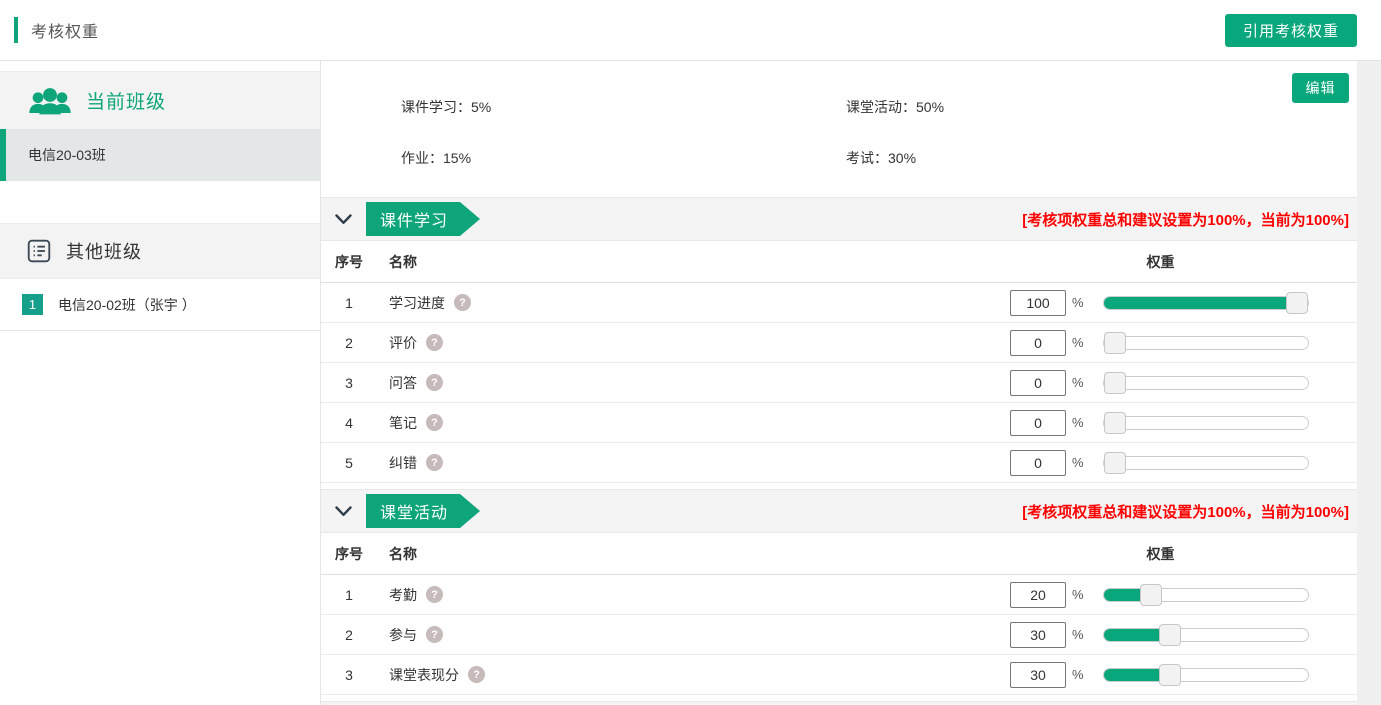  I want to click on summary-class-activity: 课堂活动：50%, so click(895, 107).